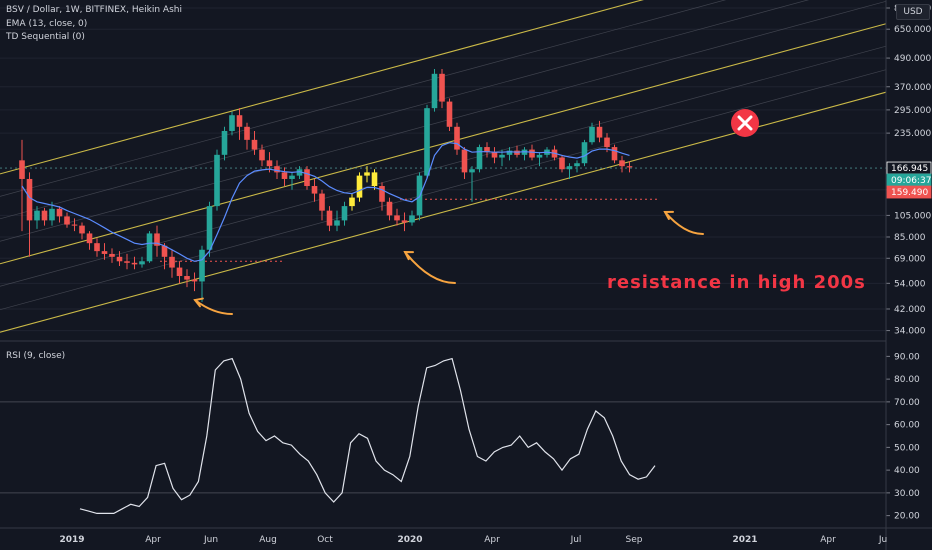 This screenshot has height=550, width=932. What do you see at coordinates (745, 123) in the screenshot?
I see `close-x-icon` at bounding box center [745, 123].